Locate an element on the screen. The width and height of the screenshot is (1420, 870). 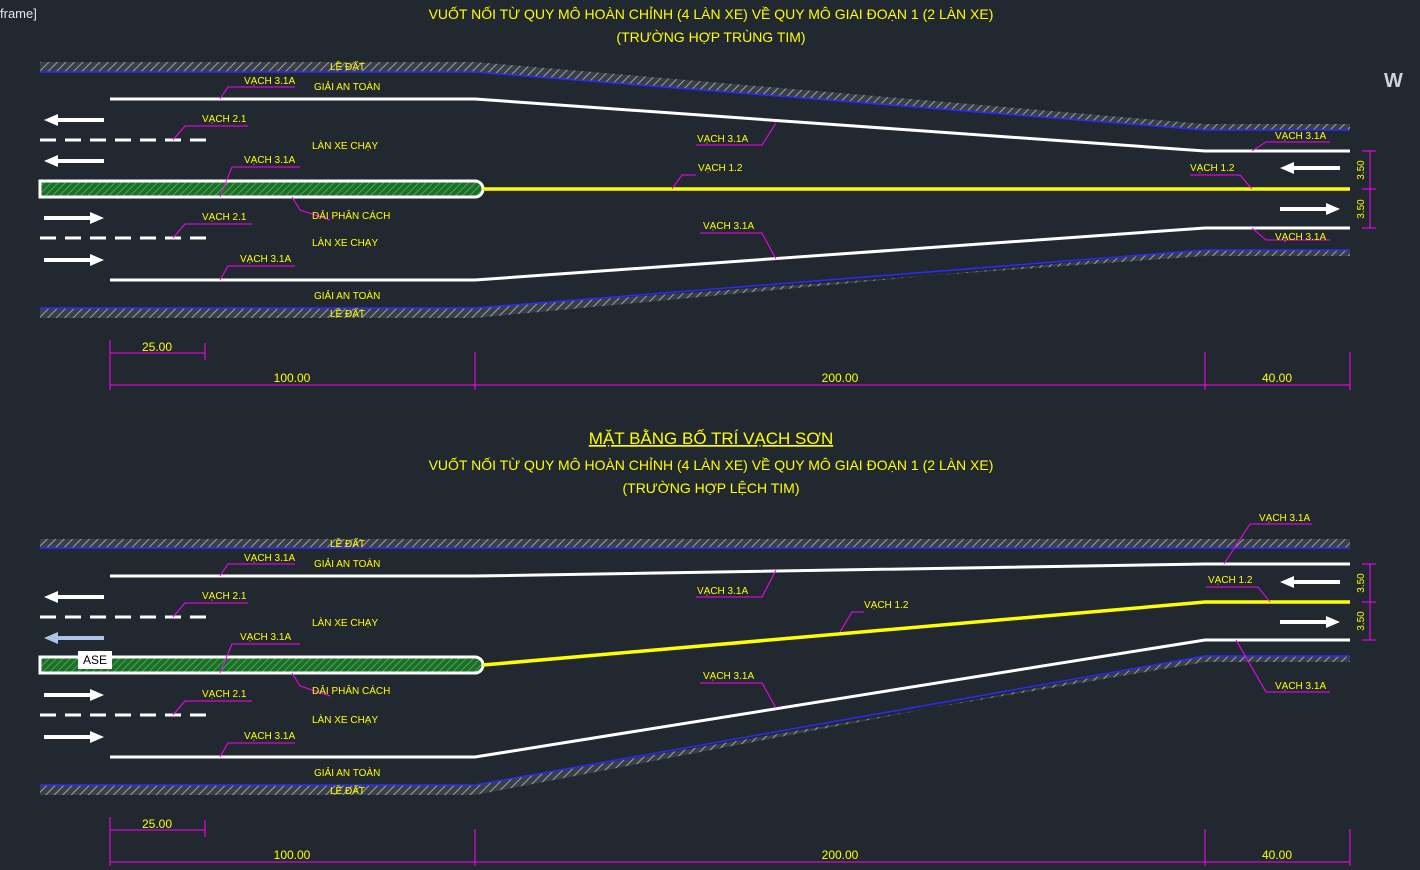
ase-tooltip-tag: ASE is located at coordinates (95, 660).